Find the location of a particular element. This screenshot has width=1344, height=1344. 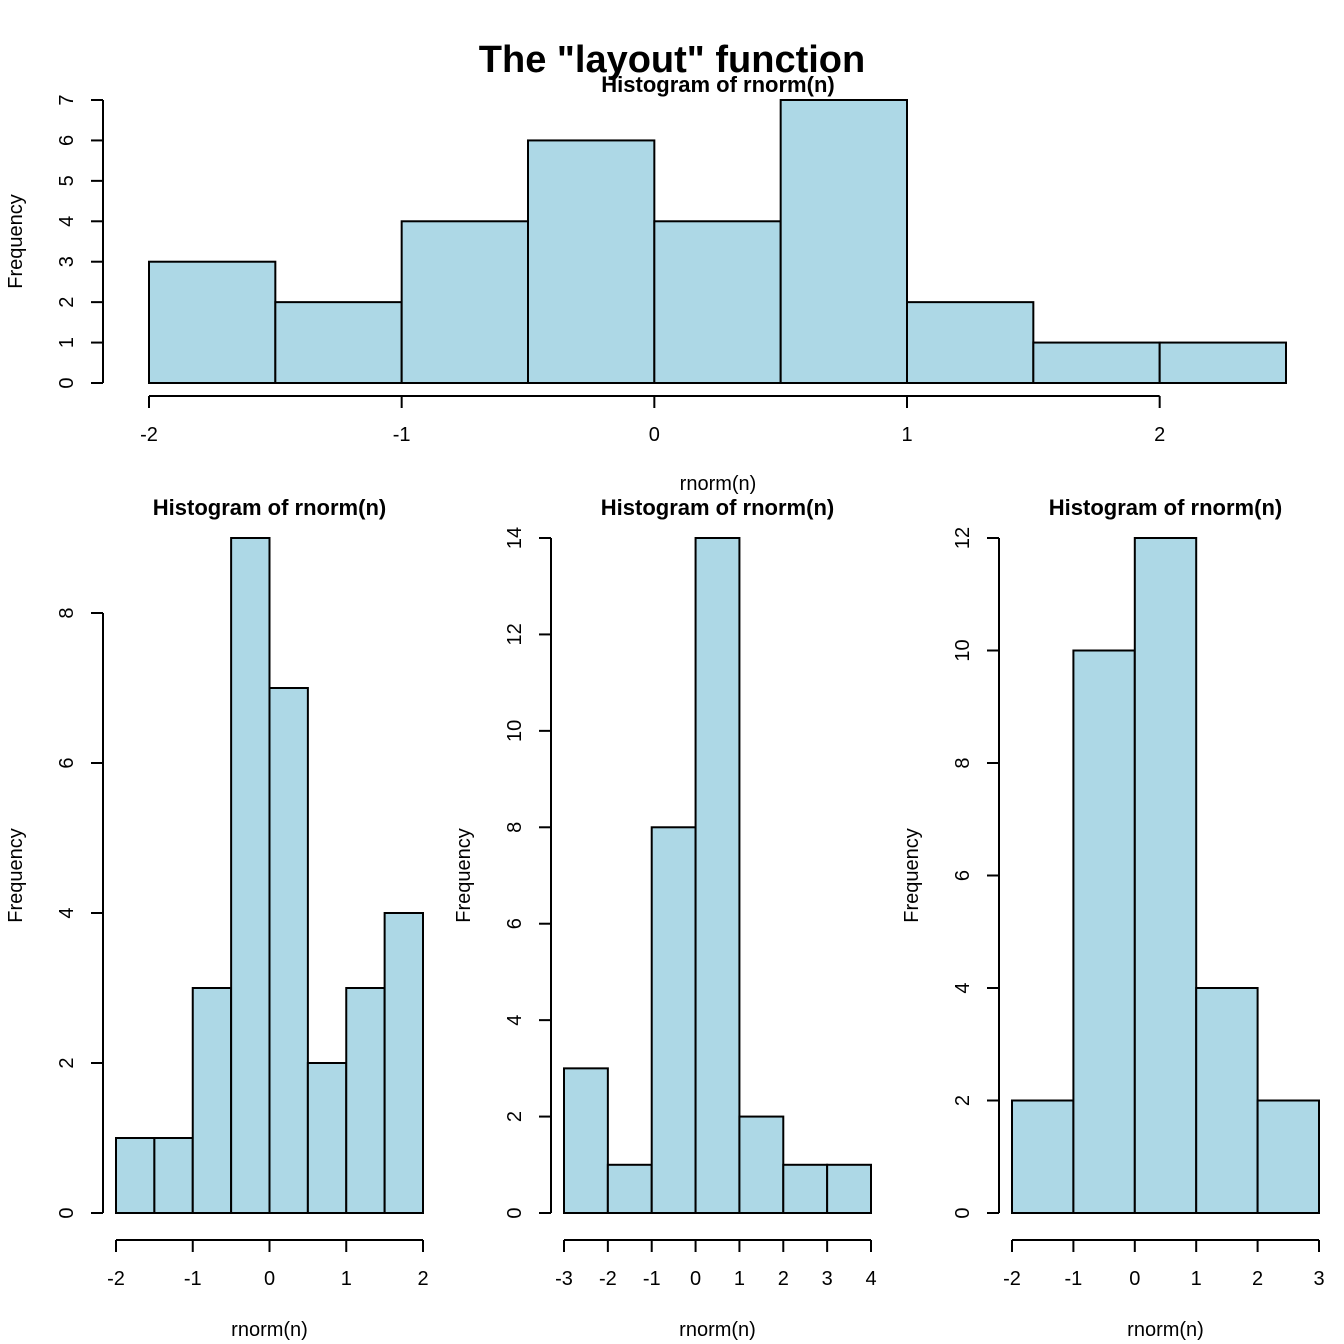

main-title: The "layout" function is located at coordinates (672, 60).